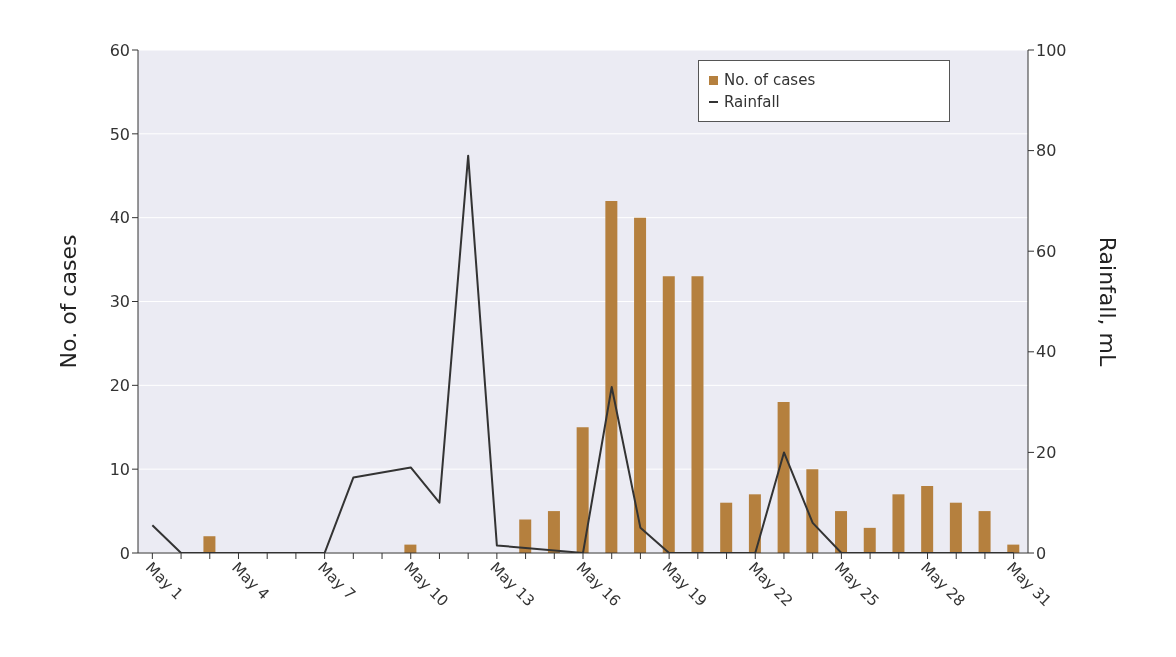  Describe the element at coordinates (1108, 301) in the screenshot. I see `y2-axis-title: Rainfall, mL` at that location.